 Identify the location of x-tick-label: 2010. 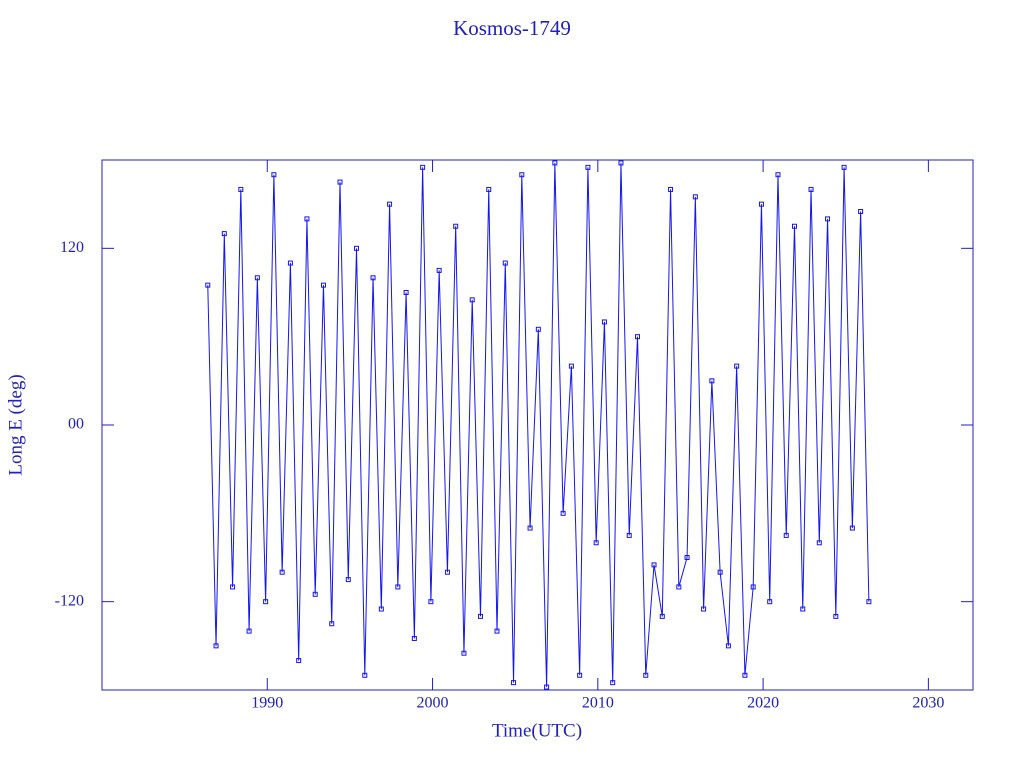
(598, 703).